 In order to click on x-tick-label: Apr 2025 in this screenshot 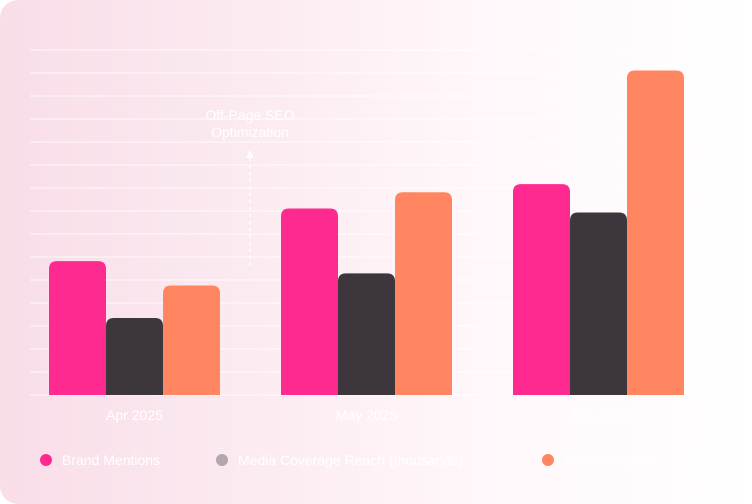, I will do `click(134, 415)`.